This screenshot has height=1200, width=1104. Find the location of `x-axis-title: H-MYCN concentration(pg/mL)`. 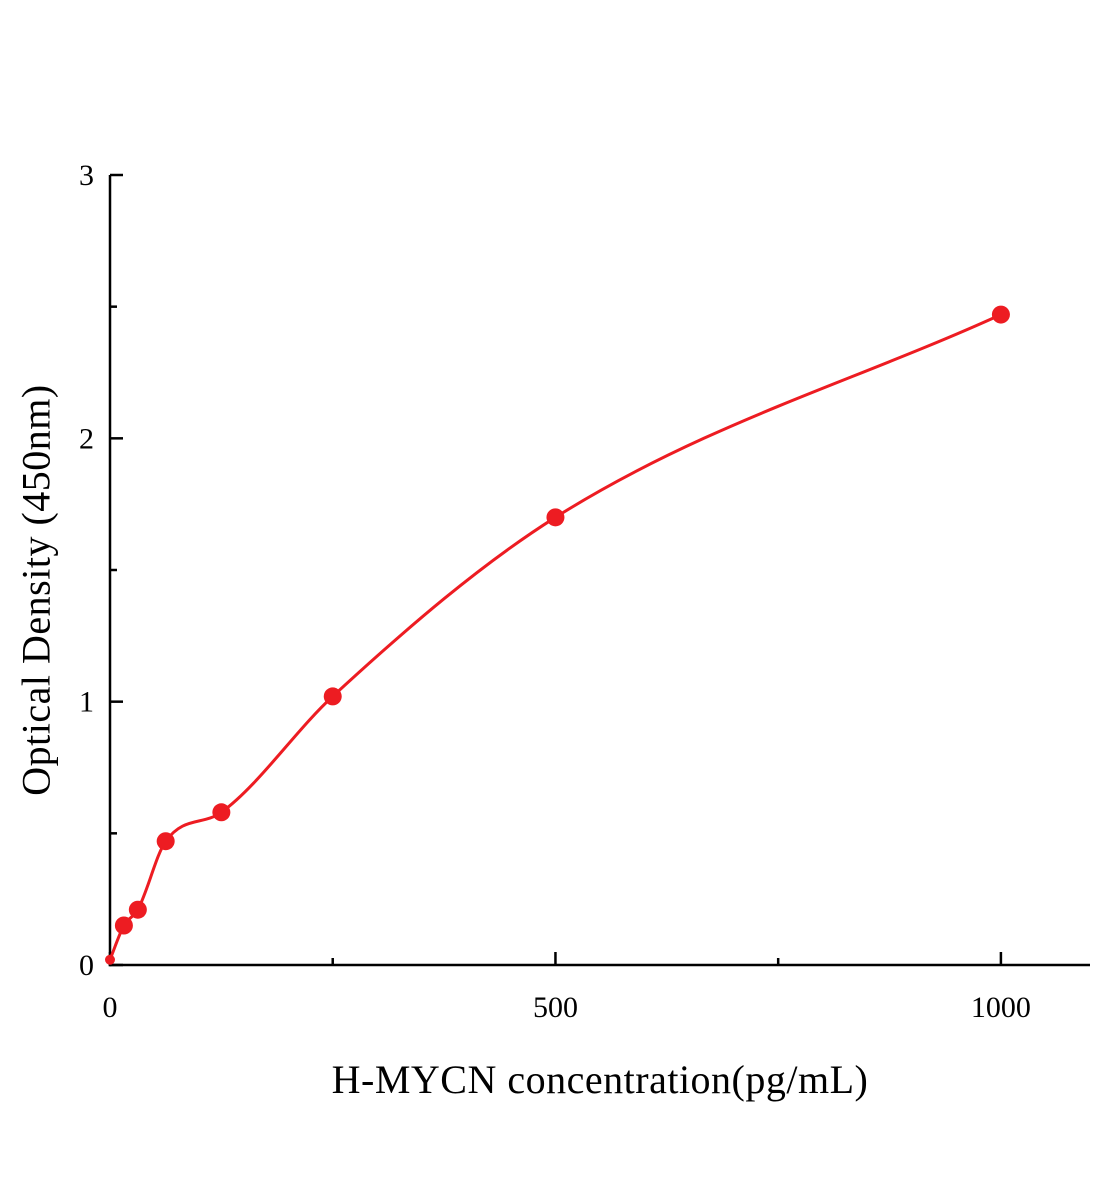

x-axis-title: H-MYCN concentration(pg/mL) is located at coordinates (600, 1079).